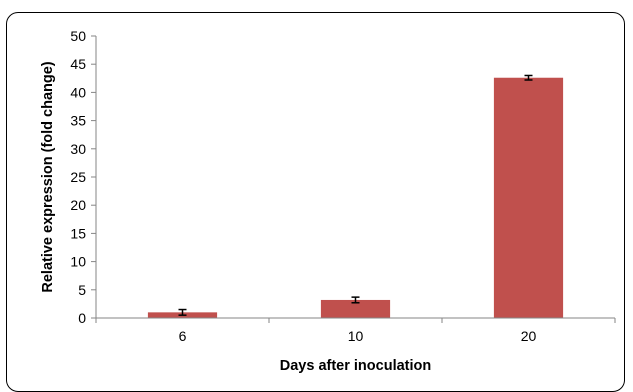 The height and width of the screenshot is (392, 633). Describe the element at coordinates (529, 336) in the screenshot. I see `x-tick-label: 20` at that location.